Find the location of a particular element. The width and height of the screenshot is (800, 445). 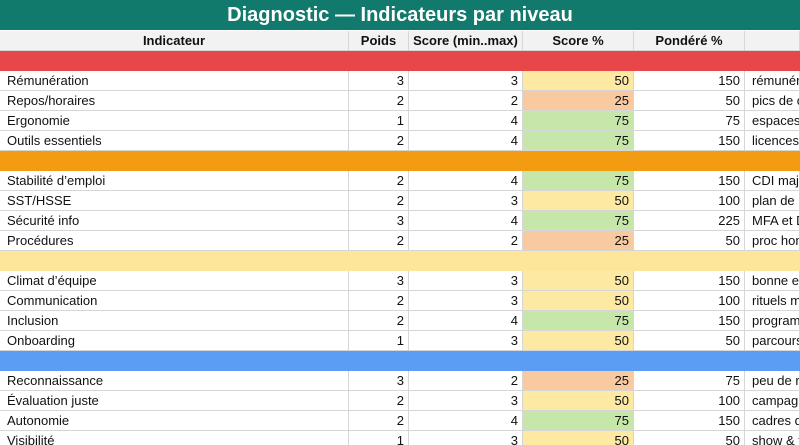

comment: program is located at coordinates (772, 321).